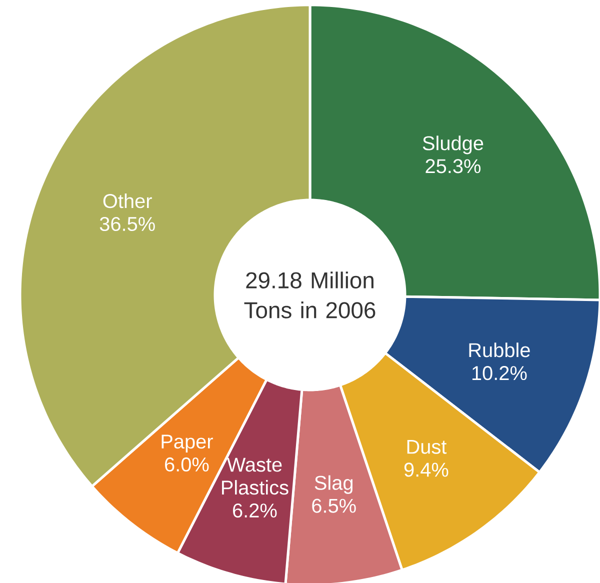 The image size is (600, 583). I want to click on slice-label: Other, so click(127, 201).